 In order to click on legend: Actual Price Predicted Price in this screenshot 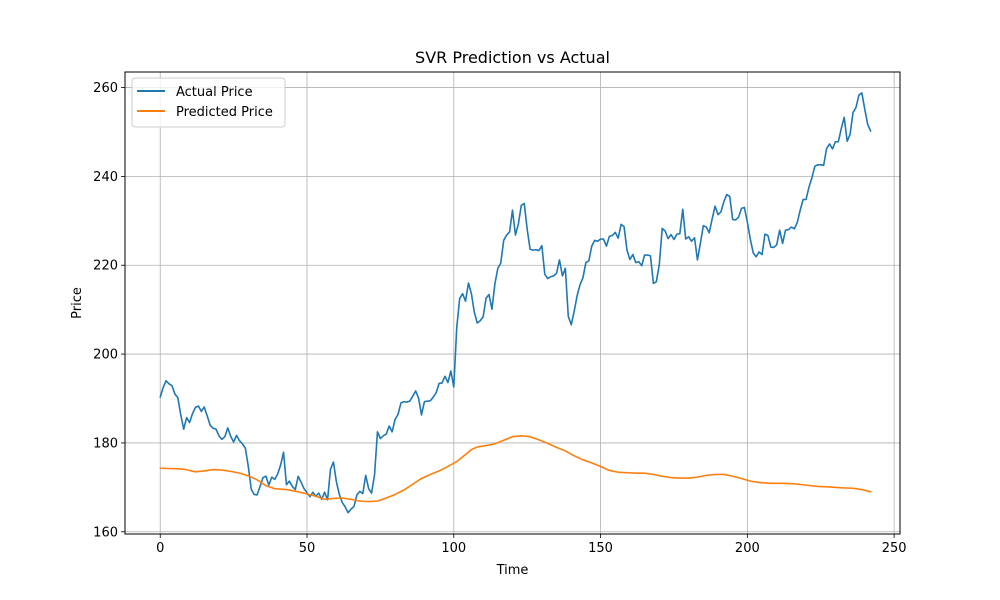, I will do `click(208, 102)`.